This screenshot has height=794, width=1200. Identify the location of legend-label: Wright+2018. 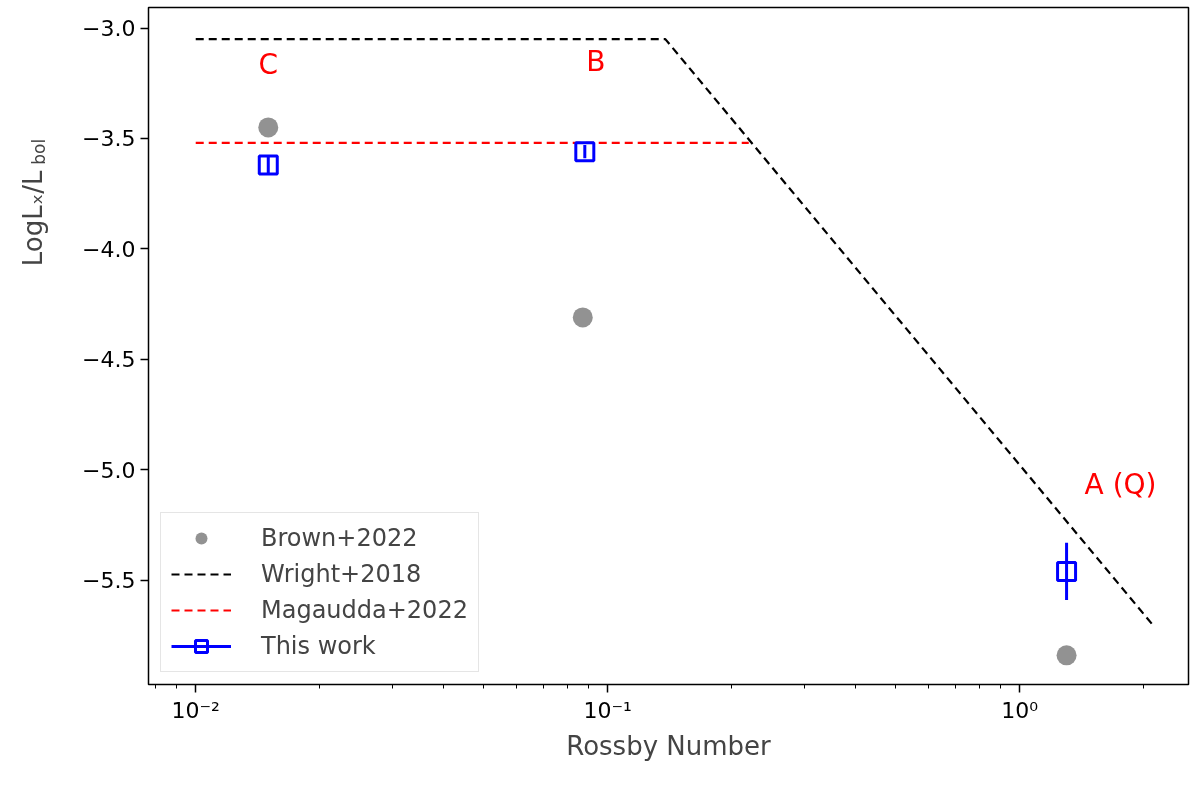
(341, 574).